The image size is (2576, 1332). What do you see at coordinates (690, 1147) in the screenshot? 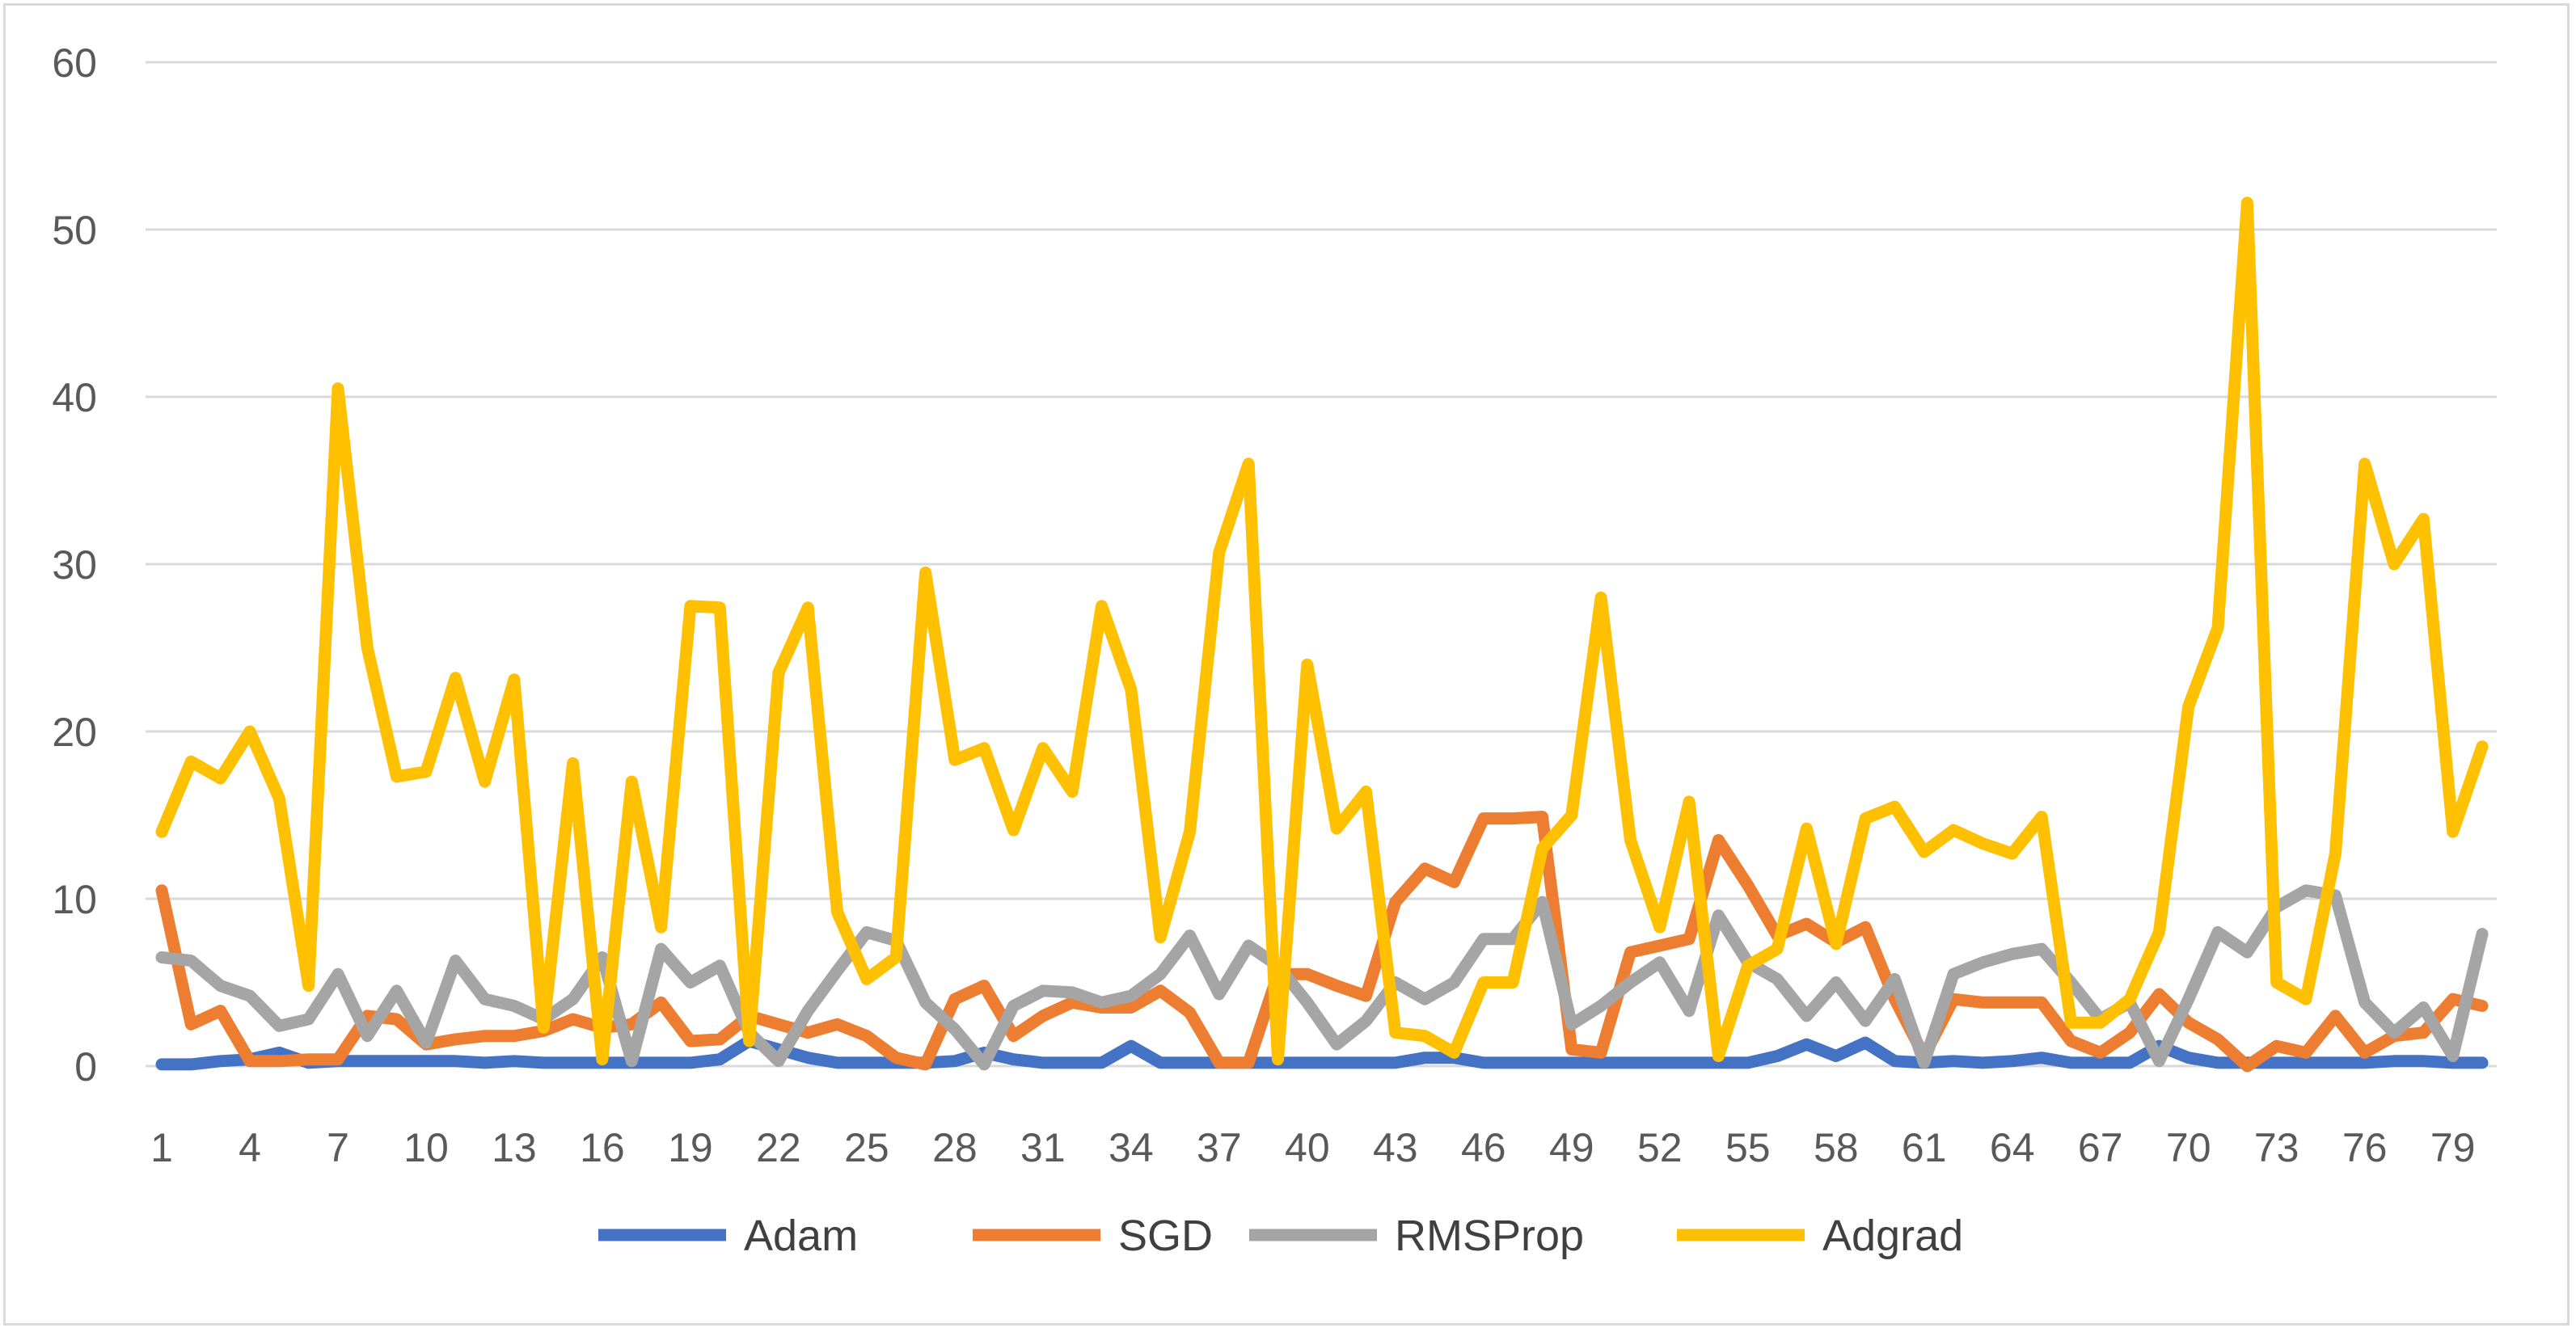
I see `x-tick-label-19: 19` at bounding box center [690, 1147].